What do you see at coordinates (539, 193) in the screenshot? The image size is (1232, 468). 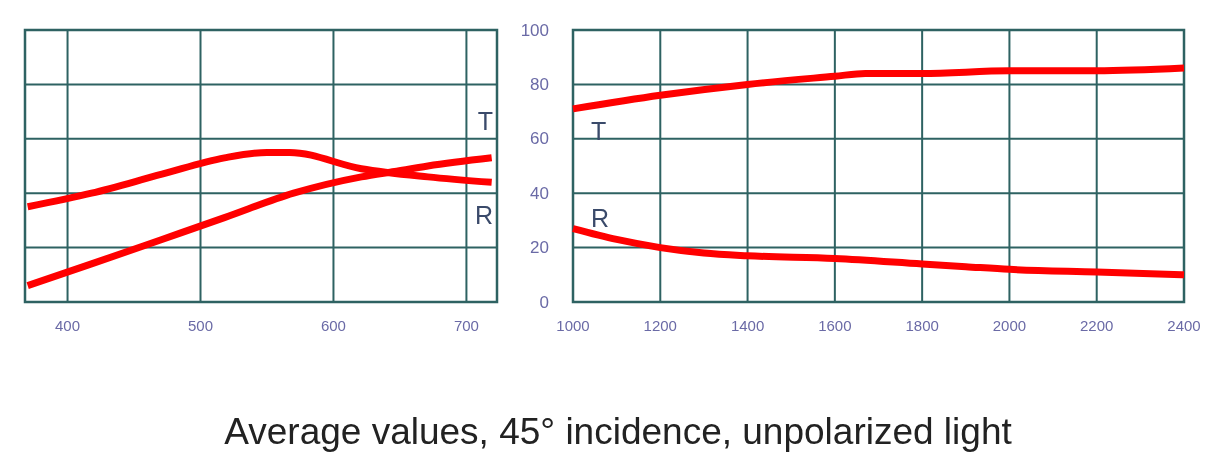 I see `y-tick-label: 40` at bounding box center [539, 193].